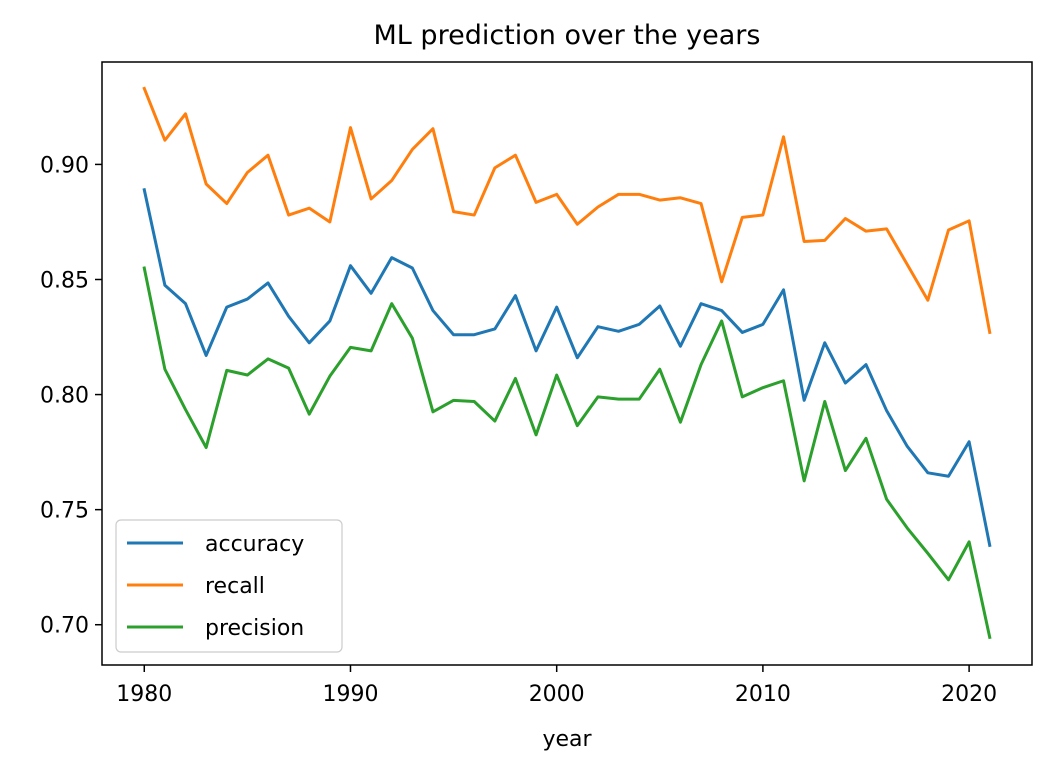 Image resolution: width=1051 pixels, height=773 pixels. I want to click on legend-items: accuracy recall precision, so click(215, 586).